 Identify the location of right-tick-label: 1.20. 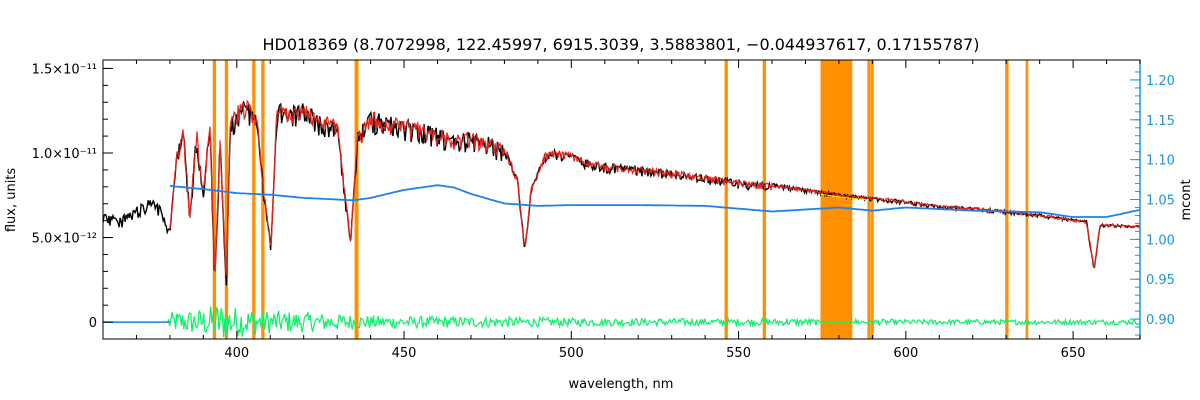
(1160, 81).